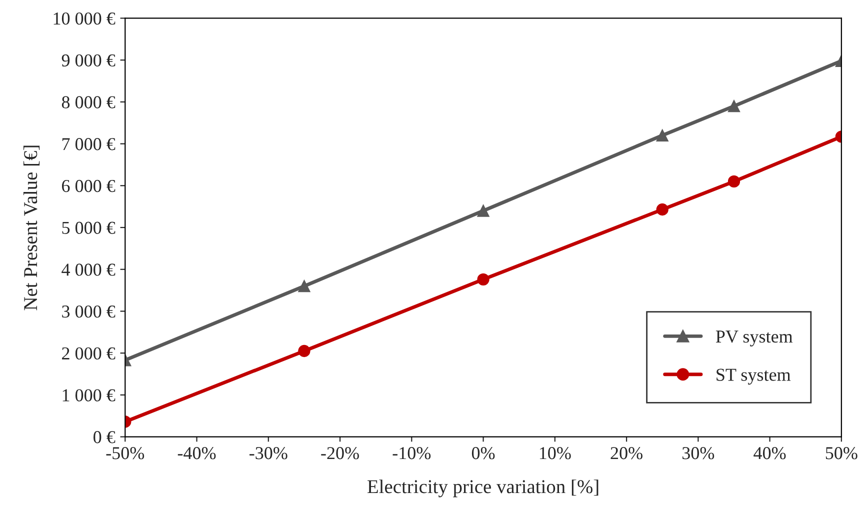  Describe the element at coordinates (31, 228) in the screenshot. I see `y-axis-title: Net Present Value [€]` at that location.